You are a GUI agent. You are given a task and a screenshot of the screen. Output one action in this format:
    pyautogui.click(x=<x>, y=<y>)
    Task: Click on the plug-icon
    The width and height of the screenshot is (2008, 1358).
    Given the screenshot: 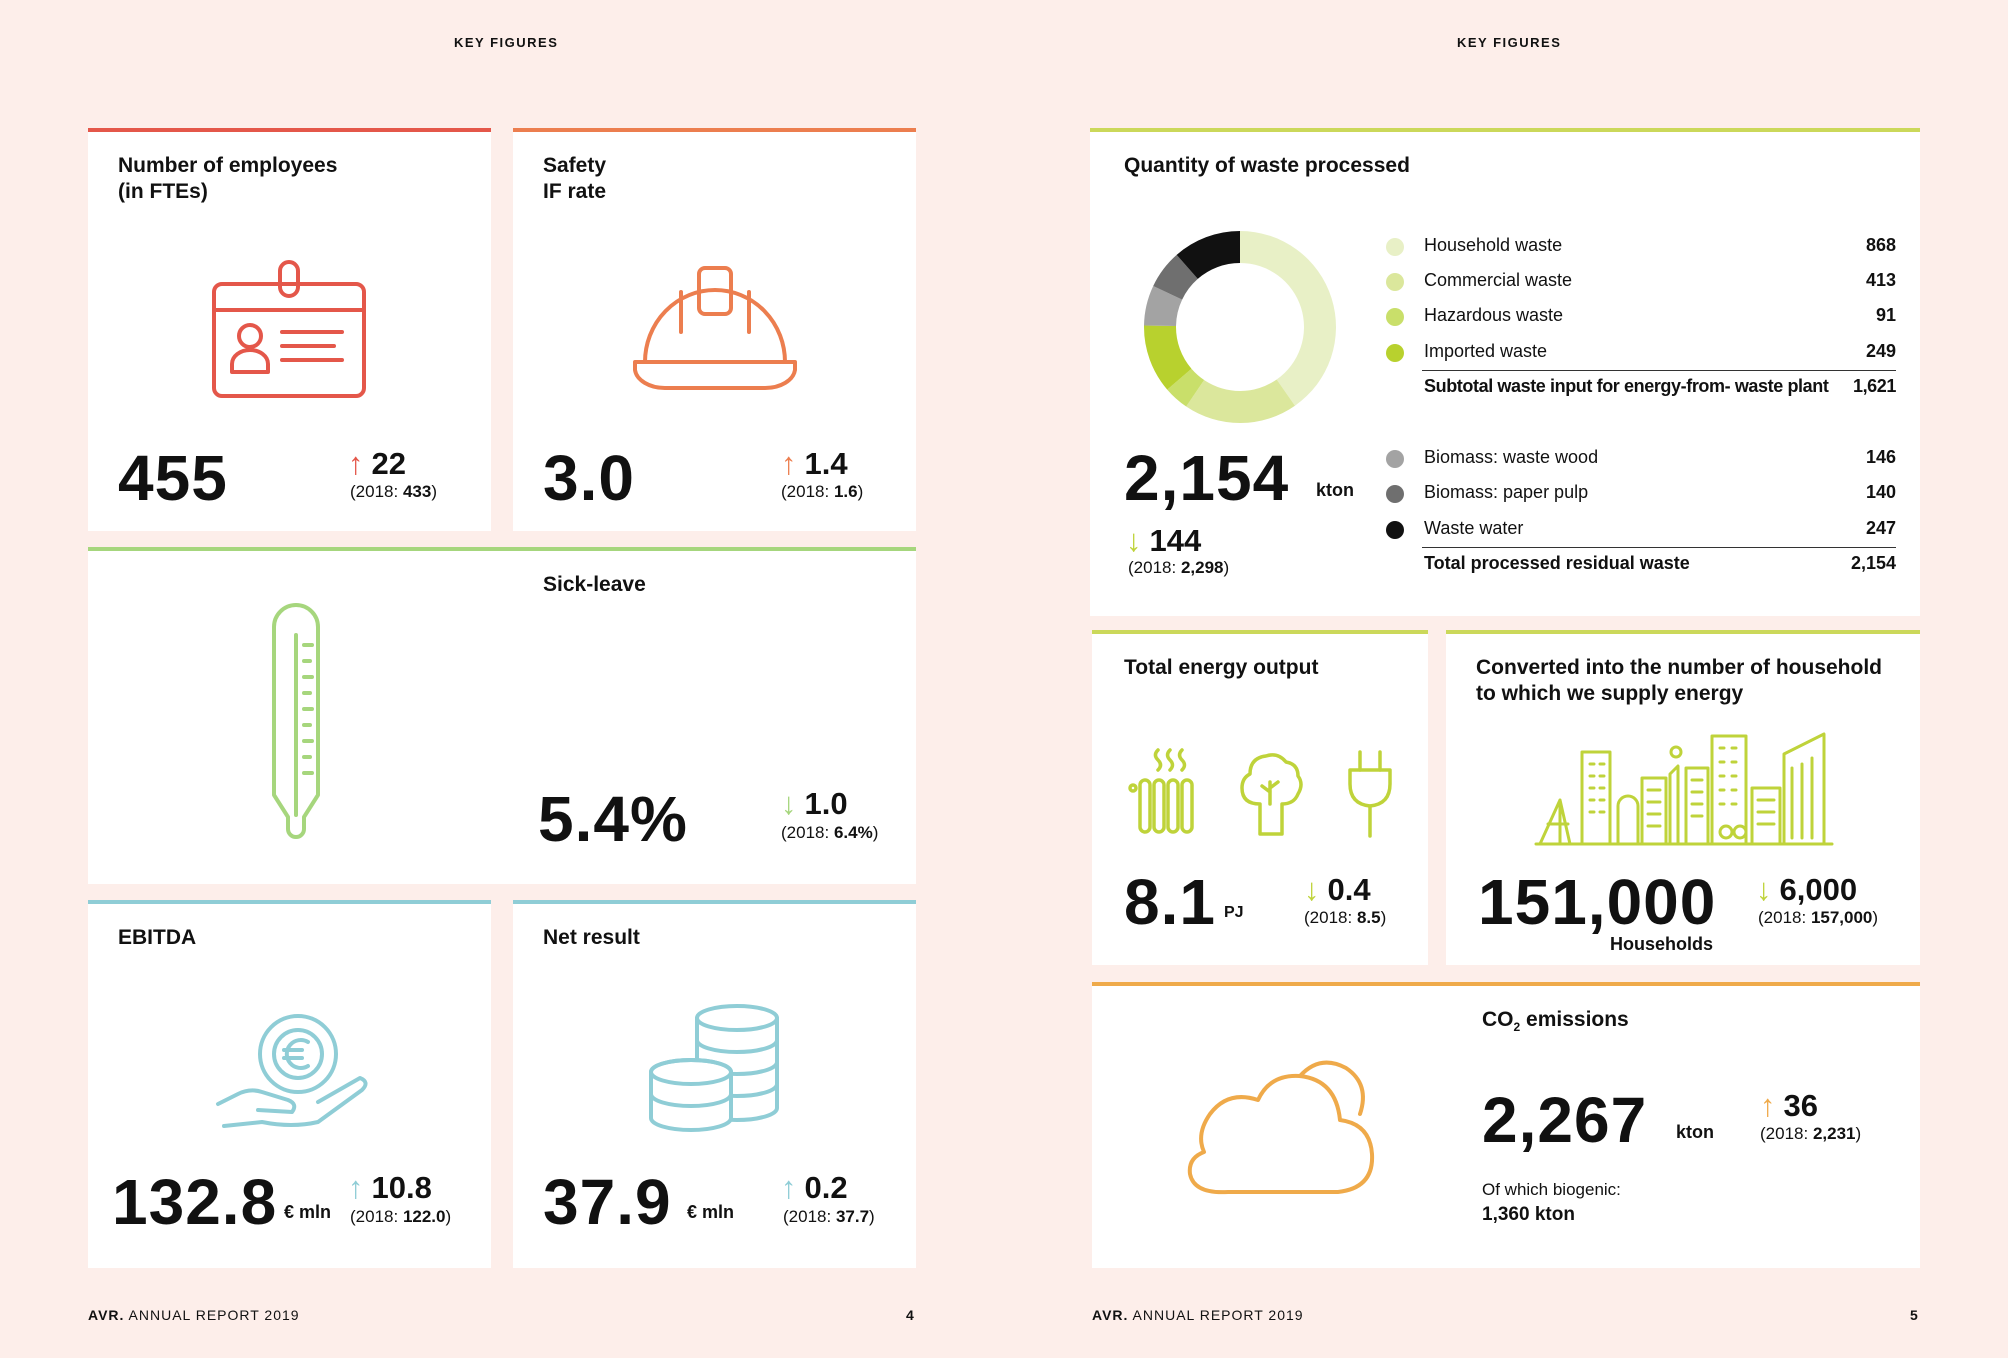 What is the action you would take?
    pyautogui.click(x=1370, y=794)
    